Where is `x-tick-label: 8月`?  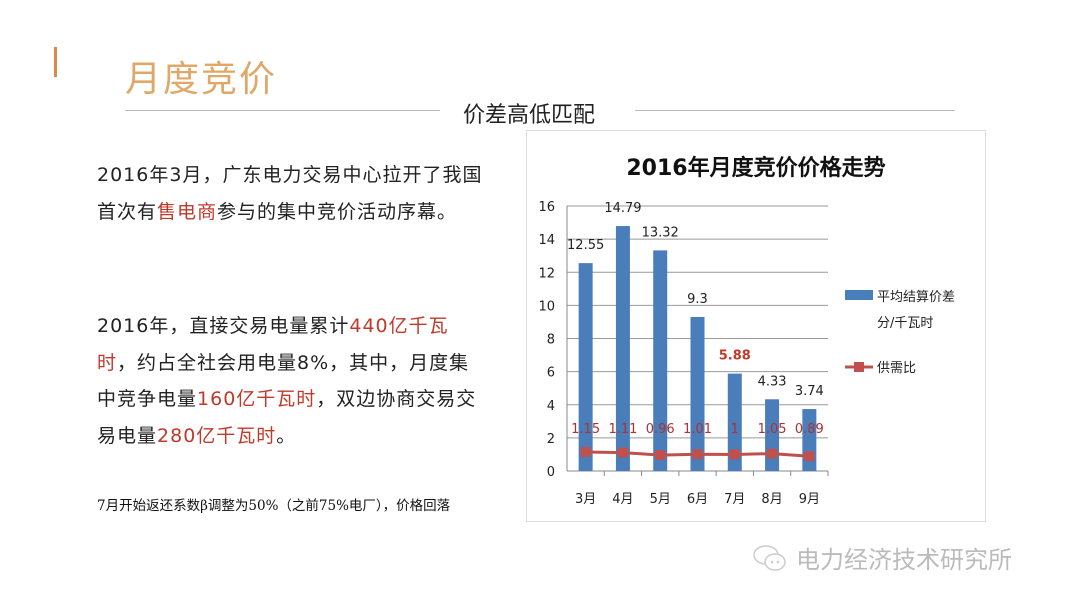
x-tick-label: 8月 is located at coordinates (771, 499).